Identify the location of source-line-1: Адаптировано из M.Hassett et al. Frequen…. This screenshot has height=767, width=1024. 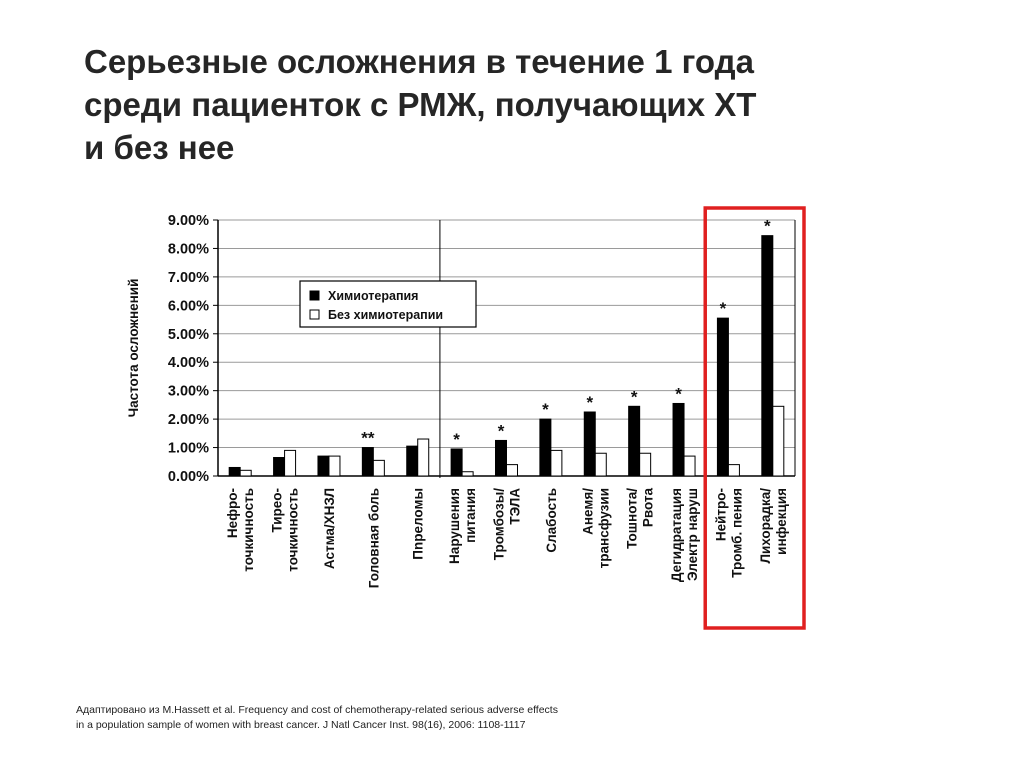
(317, 710).